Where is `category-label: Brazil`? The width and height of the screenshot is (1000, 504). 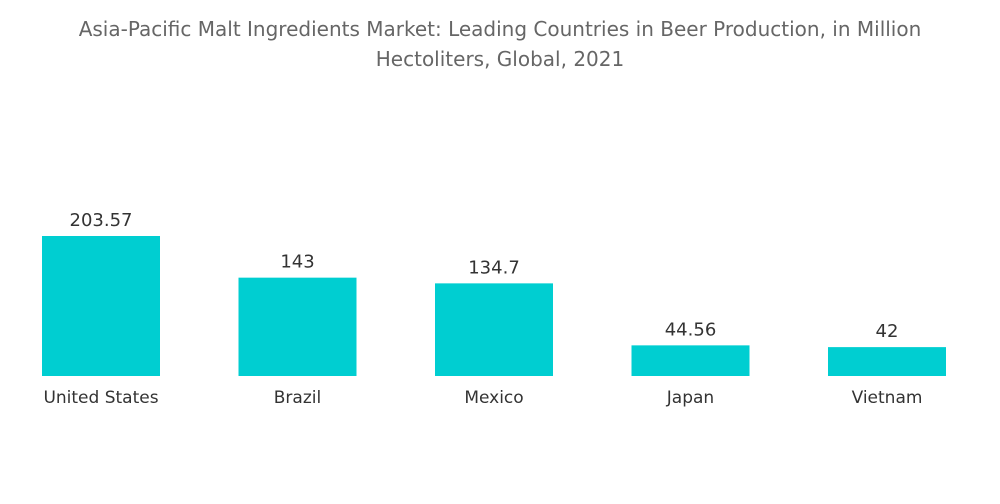 category-label: Brazil is located at coordinates (297, 398).